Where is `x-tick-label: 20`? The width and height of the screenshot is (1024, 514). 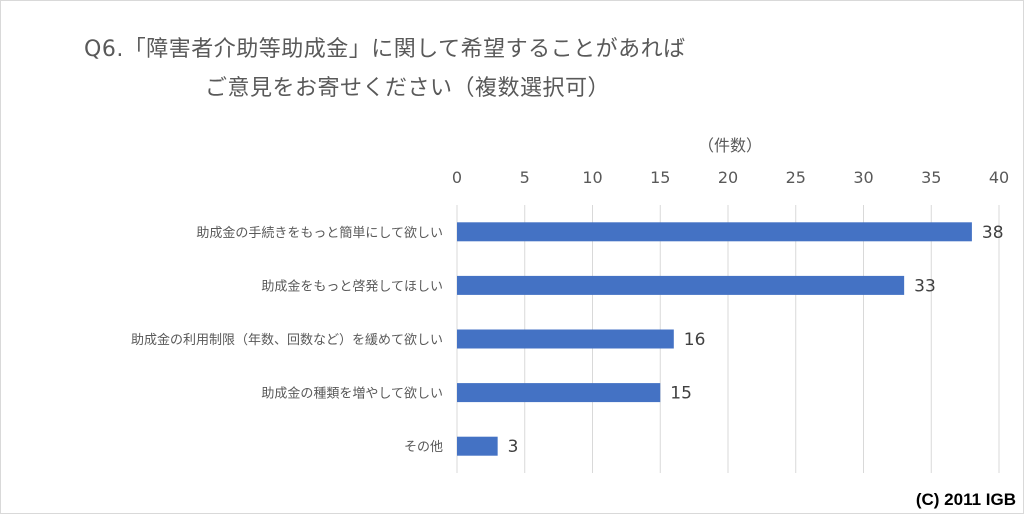
x-tick-label: 20 is located at coordinates (728, 177).